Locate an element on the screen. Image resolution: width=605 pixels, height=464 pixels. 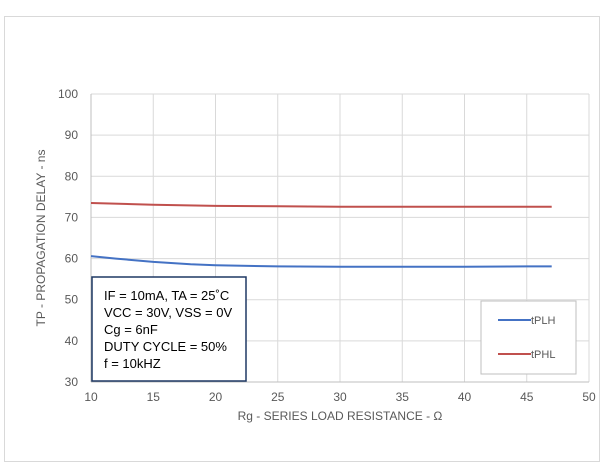
legend-box is located at coordinates (528, 337).